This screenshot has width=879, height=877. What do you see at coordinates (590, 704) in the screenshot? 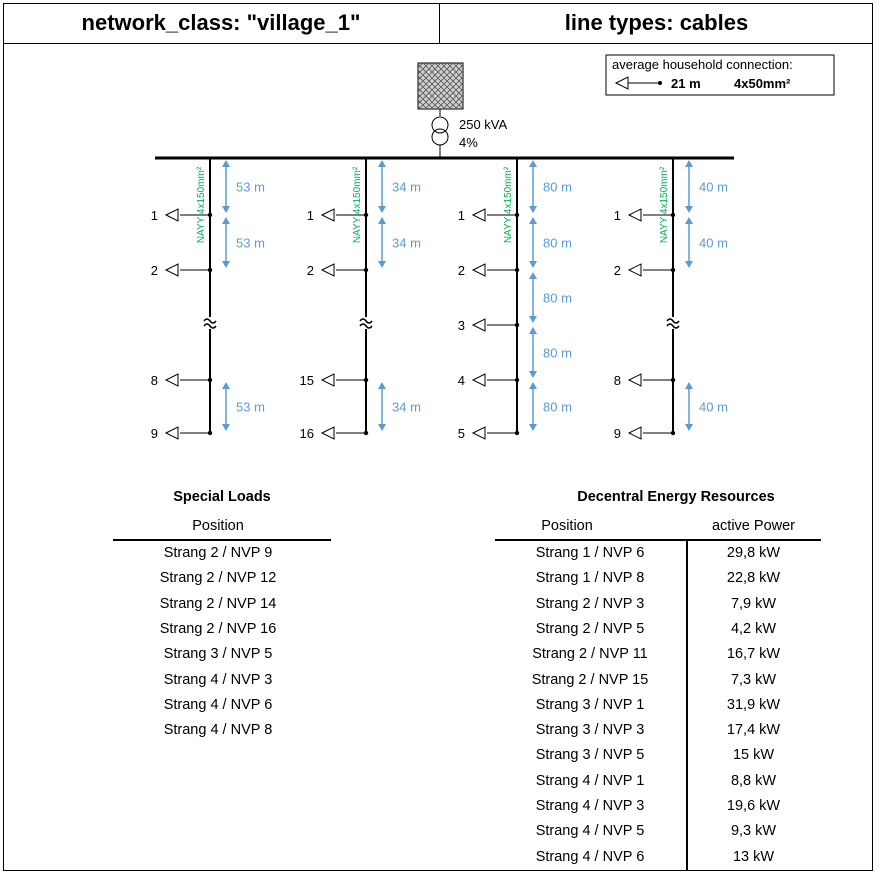
I see `der-position-cell: Strang 3 / NVP 1` at bounding box center [590, 704].